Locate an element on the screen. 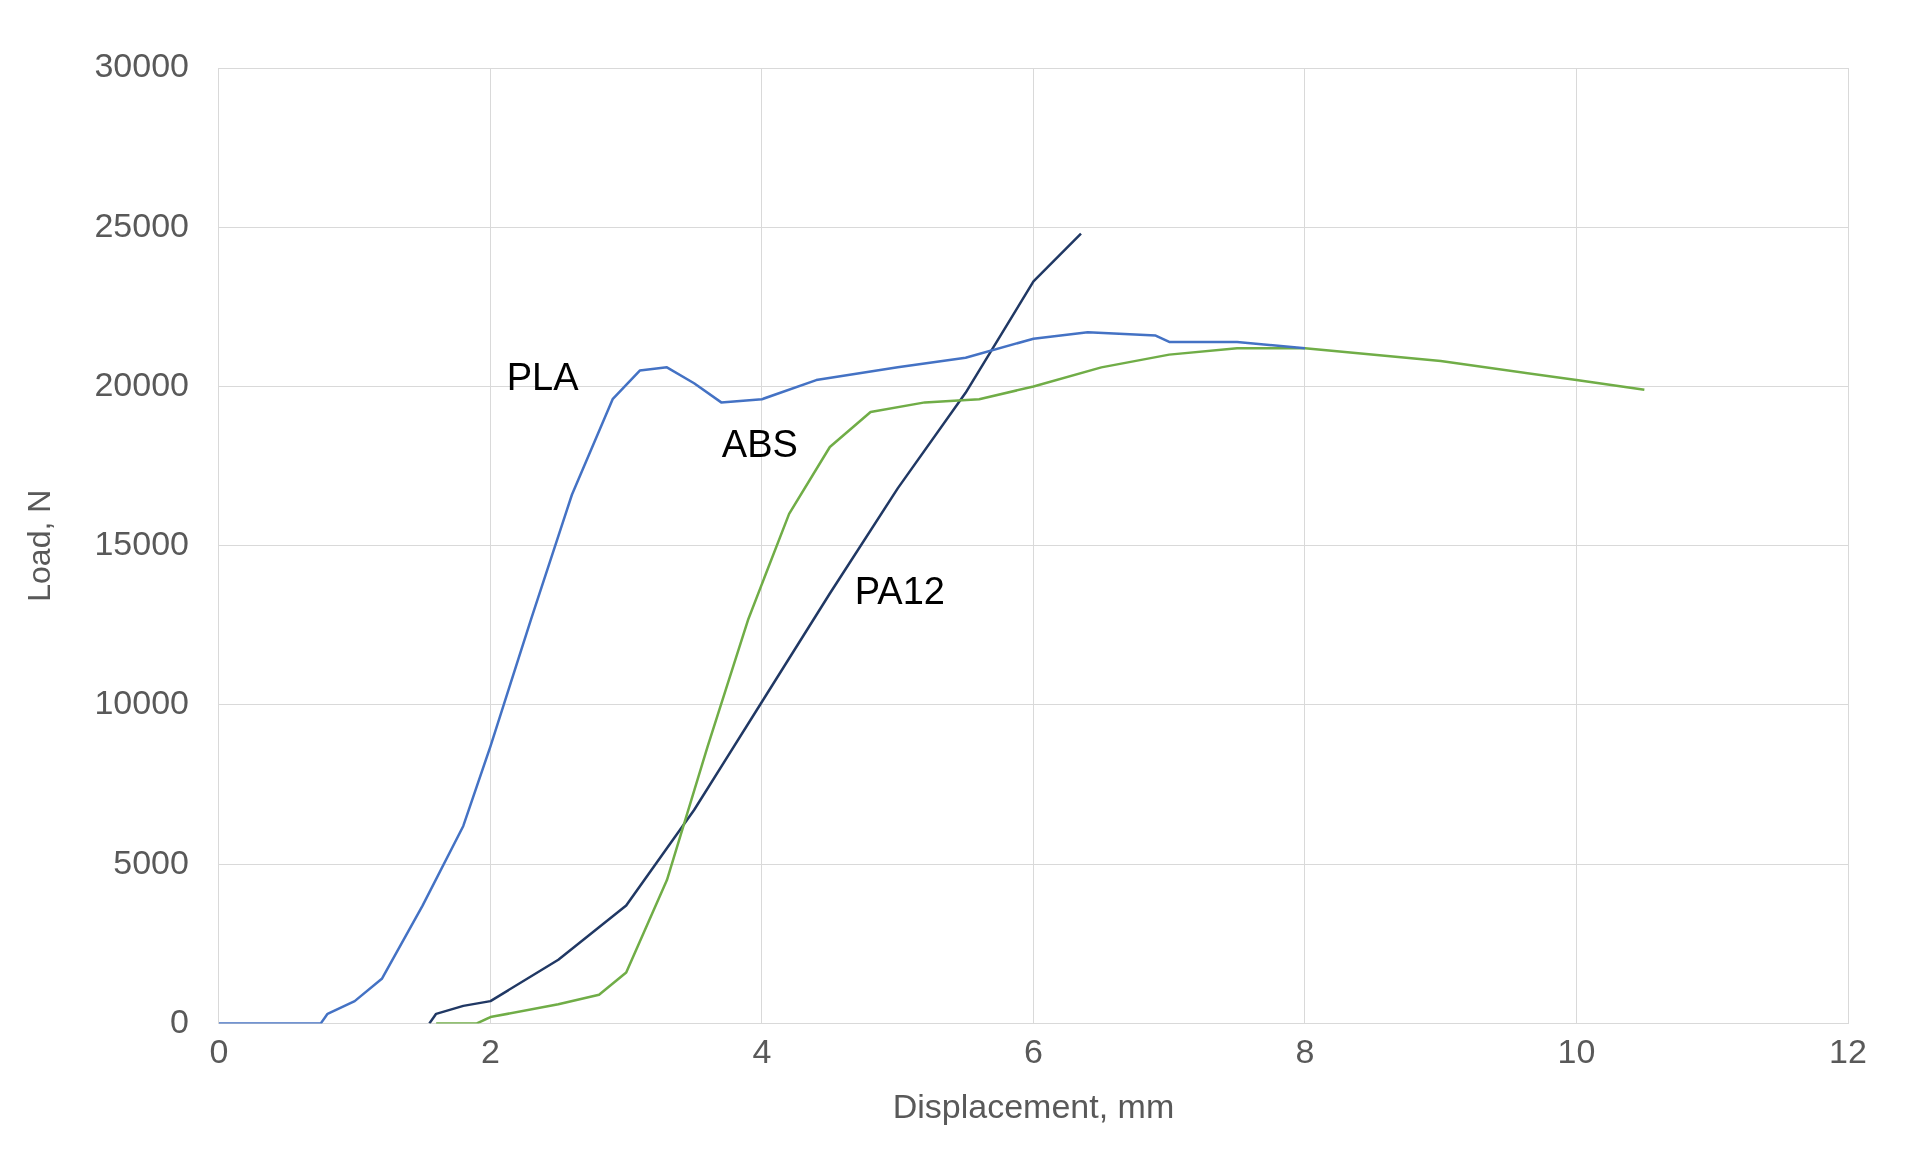  x-tick-label: 2 is located at coordinates (490, 1051).